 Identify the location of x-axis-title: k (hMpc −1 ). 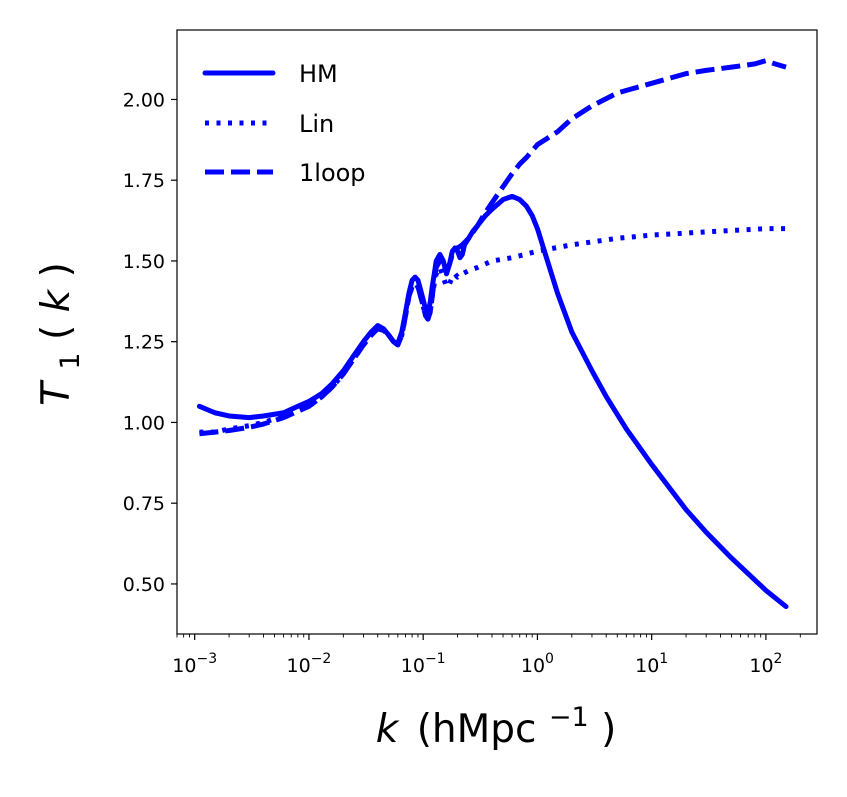
(496, 721).